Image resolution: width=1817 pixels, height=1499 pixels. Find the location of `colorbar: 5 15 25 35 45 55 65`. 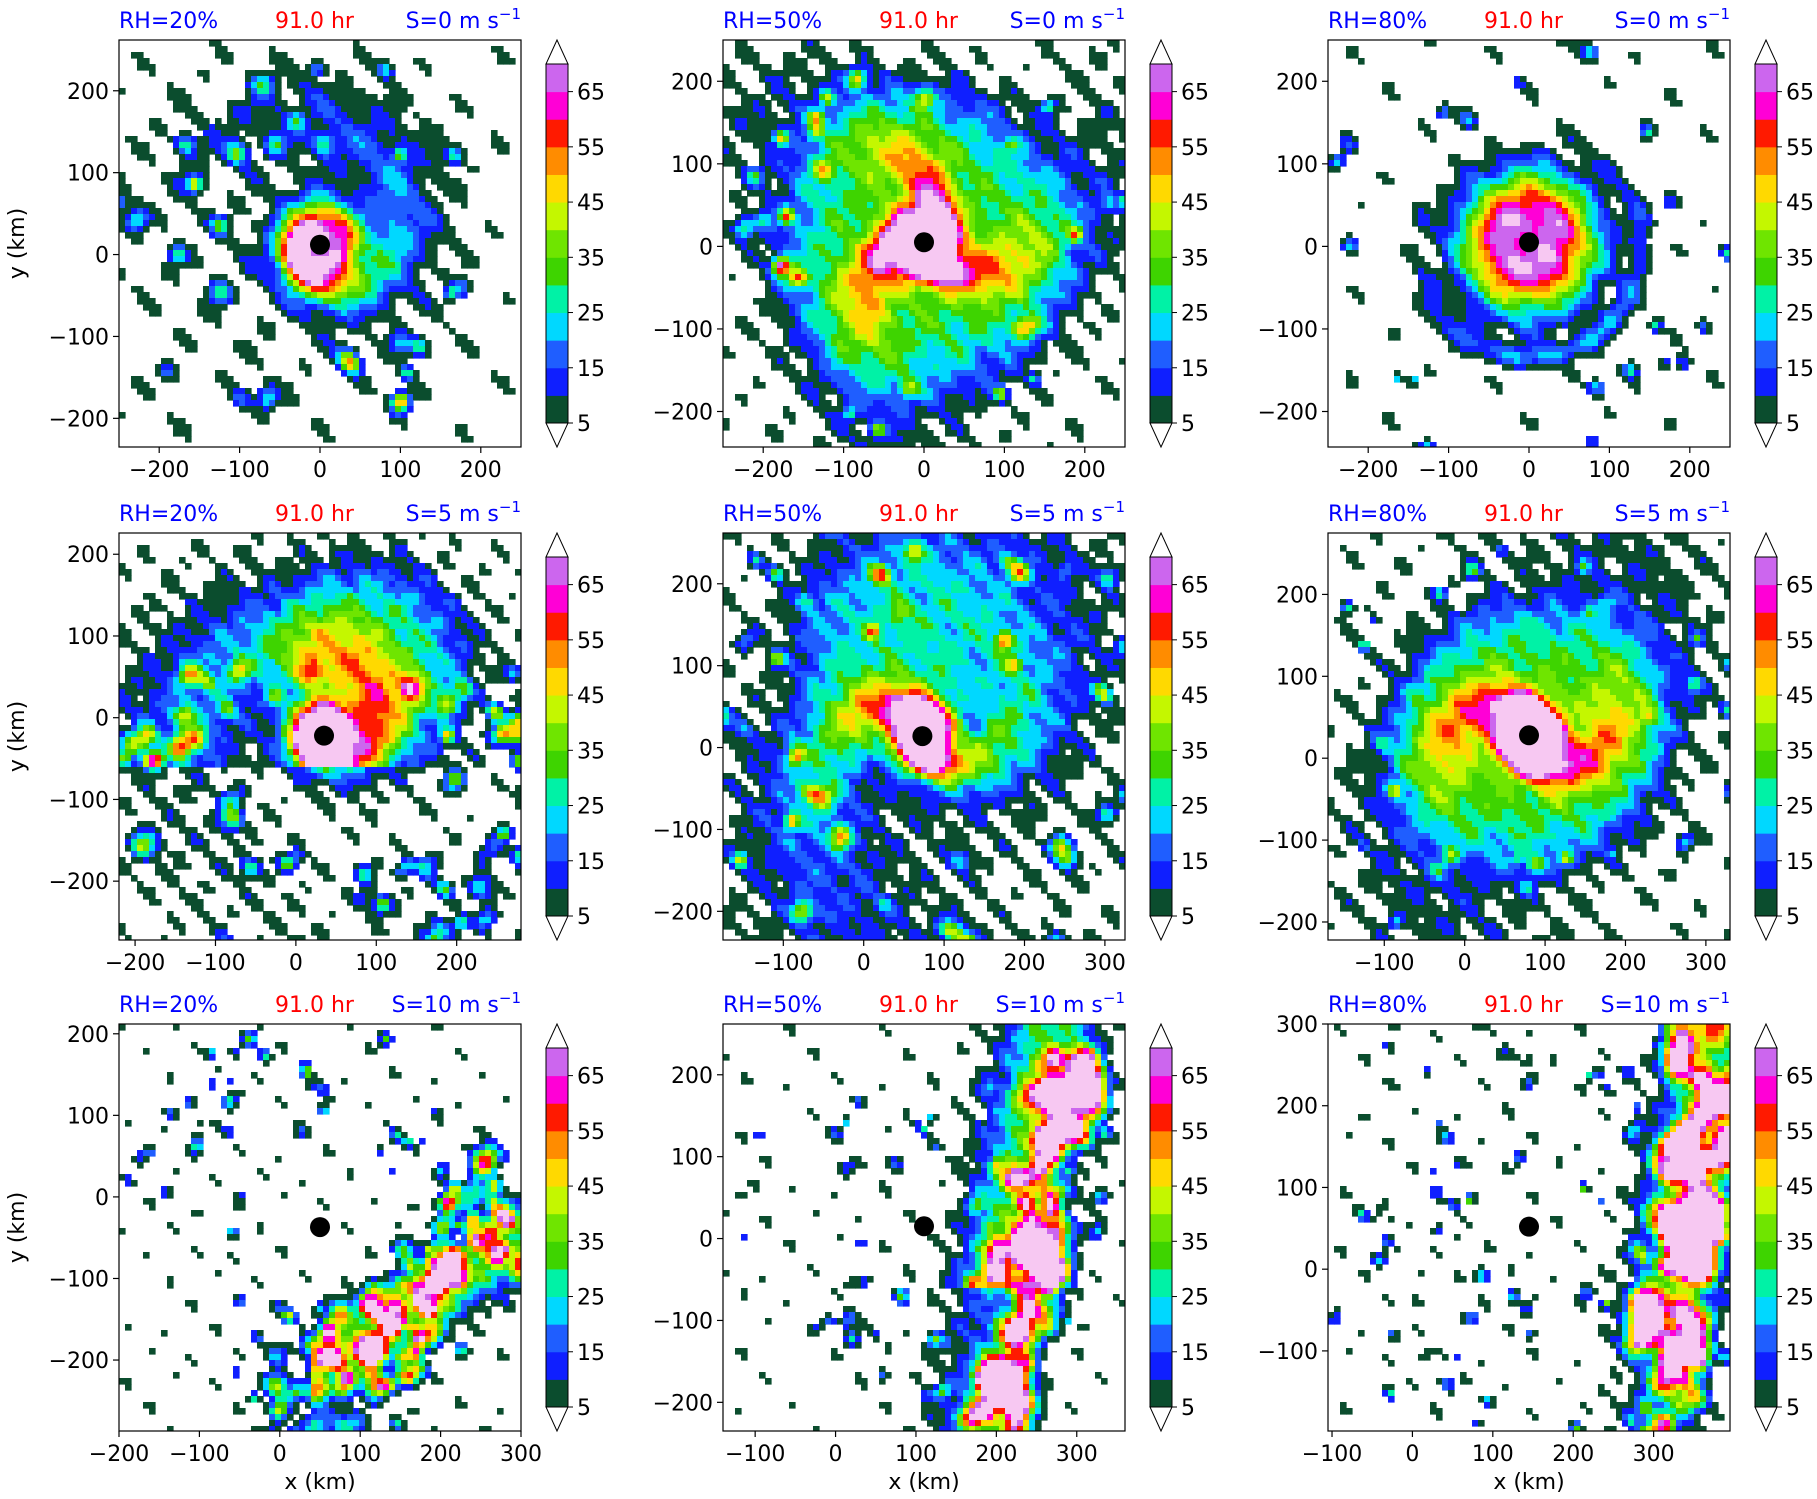

colorbar: 5 15 25 35 45 55 65 is located at coordinates (1179, 1227).